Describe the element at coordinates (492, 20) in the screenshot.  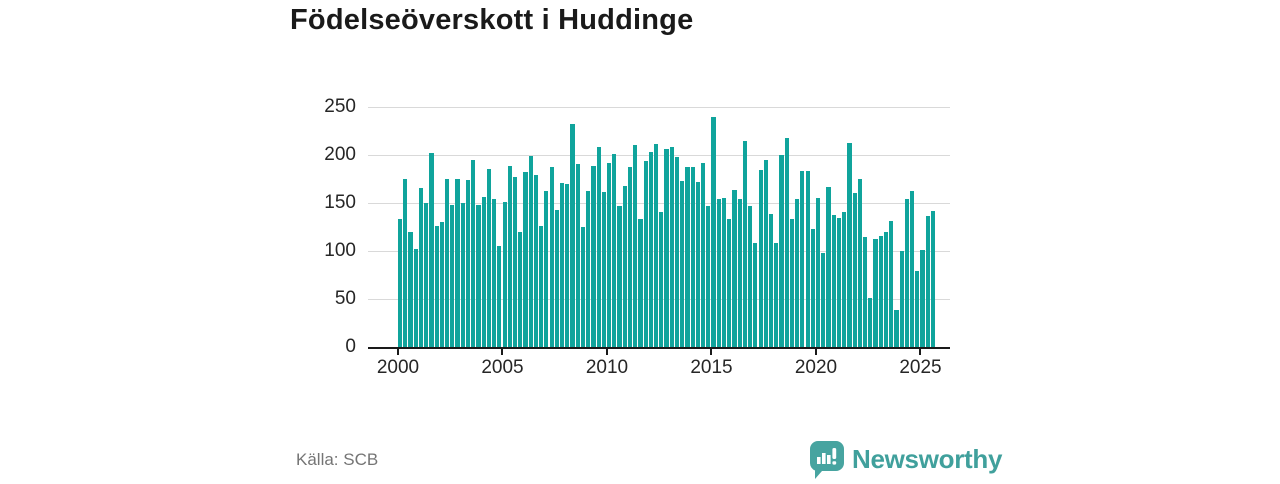
I see `chart-title: Födelseöverskott i Huddinge` at that location.